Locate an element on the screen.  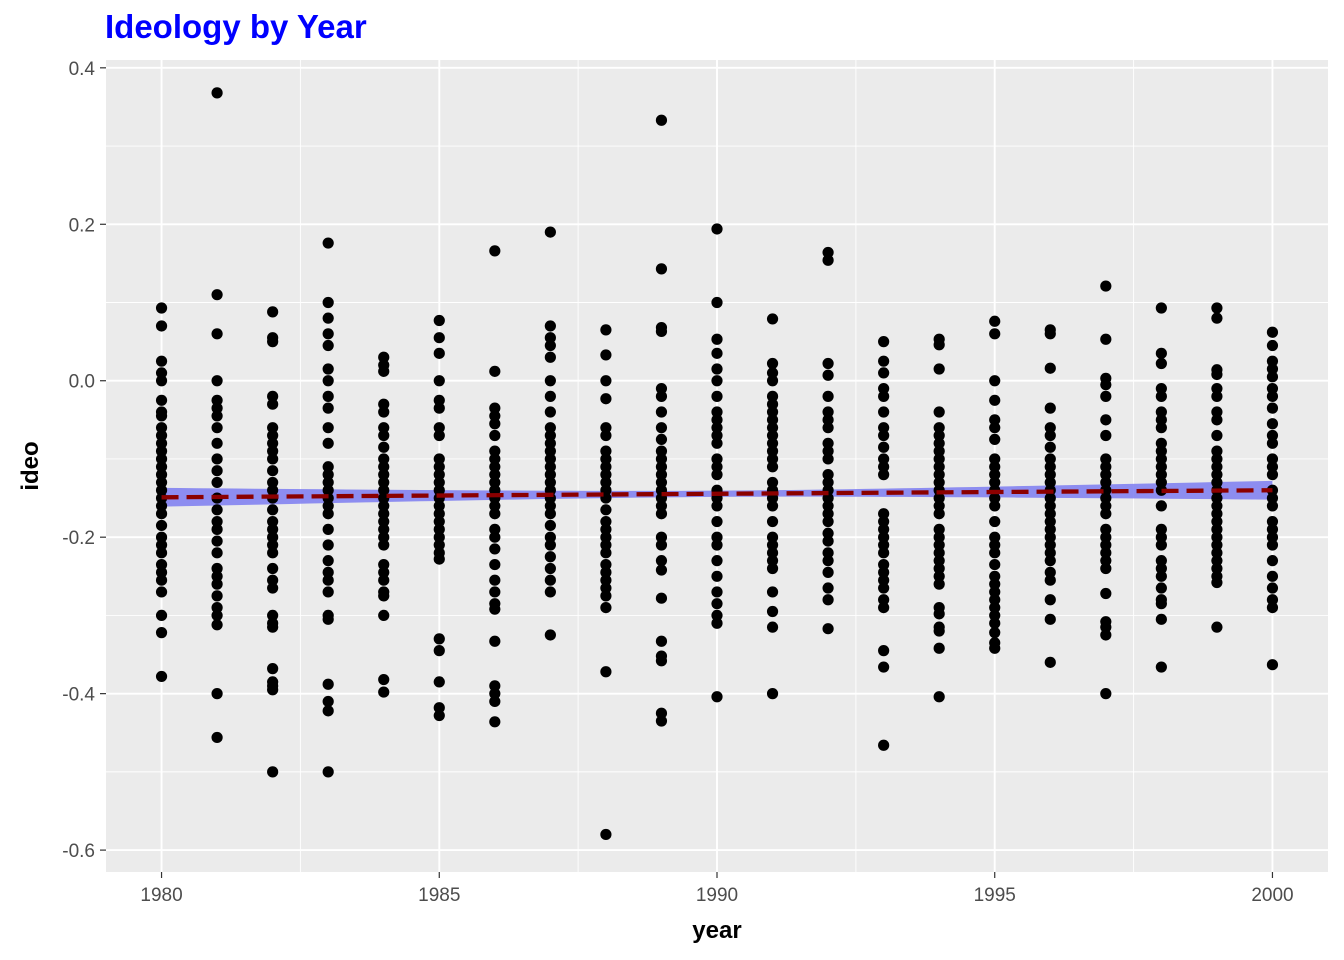
x-axis-title: year is located at coordinates (716, 930).